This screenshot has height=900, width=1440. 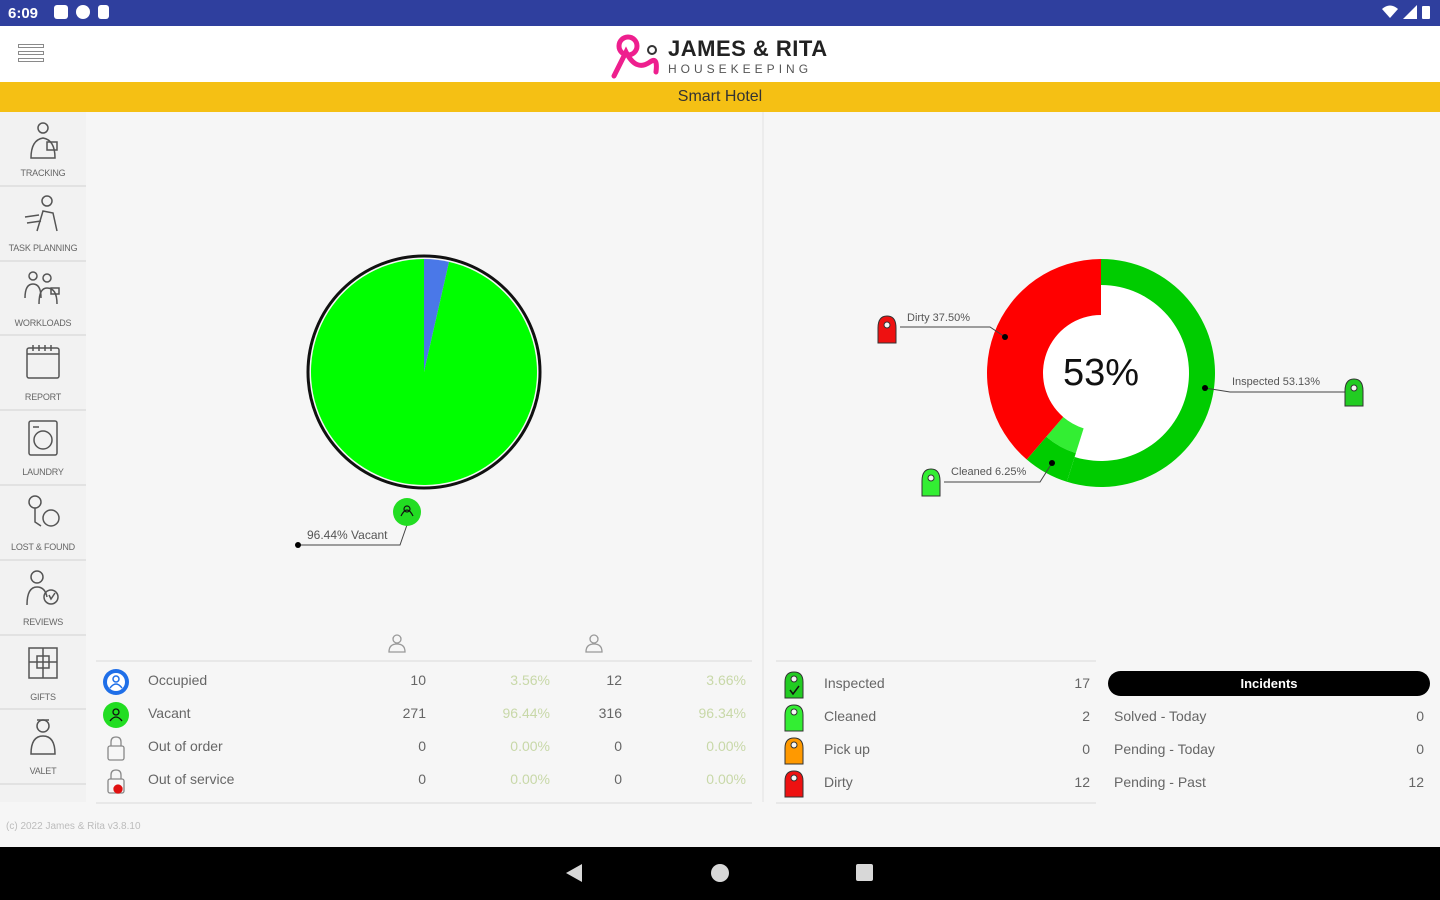 I want to click on cleaned-leader-dot, so click(x=1052, y=463).